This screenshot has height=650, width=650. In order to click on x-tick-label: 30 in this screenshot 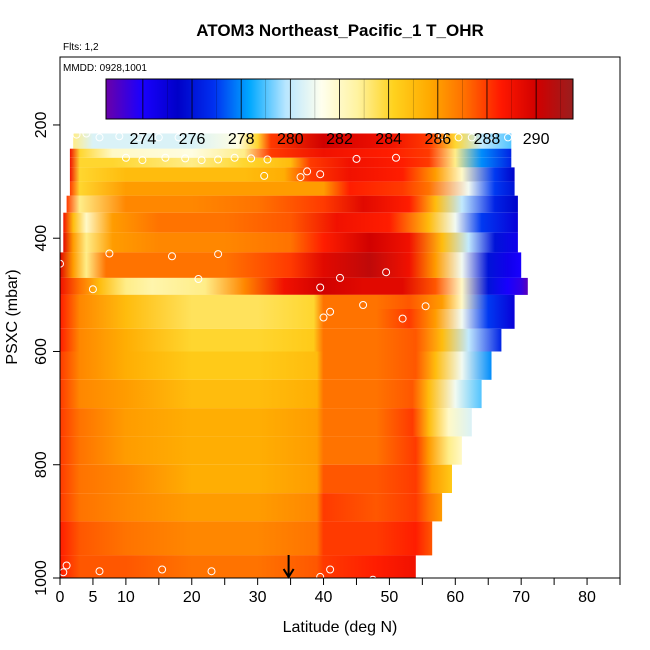, I will do `click(258, 597)`.